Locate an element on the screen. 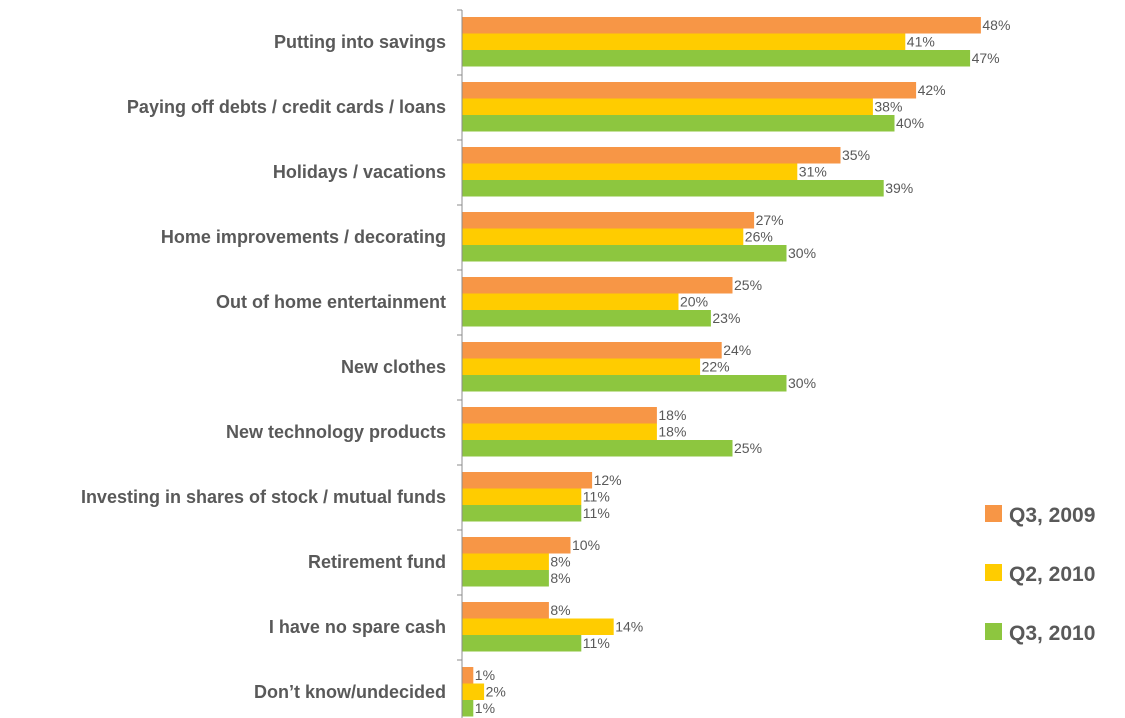 This screenshot has height=718, width=1125. data-label: 2% is located at coordinates (496, 692).